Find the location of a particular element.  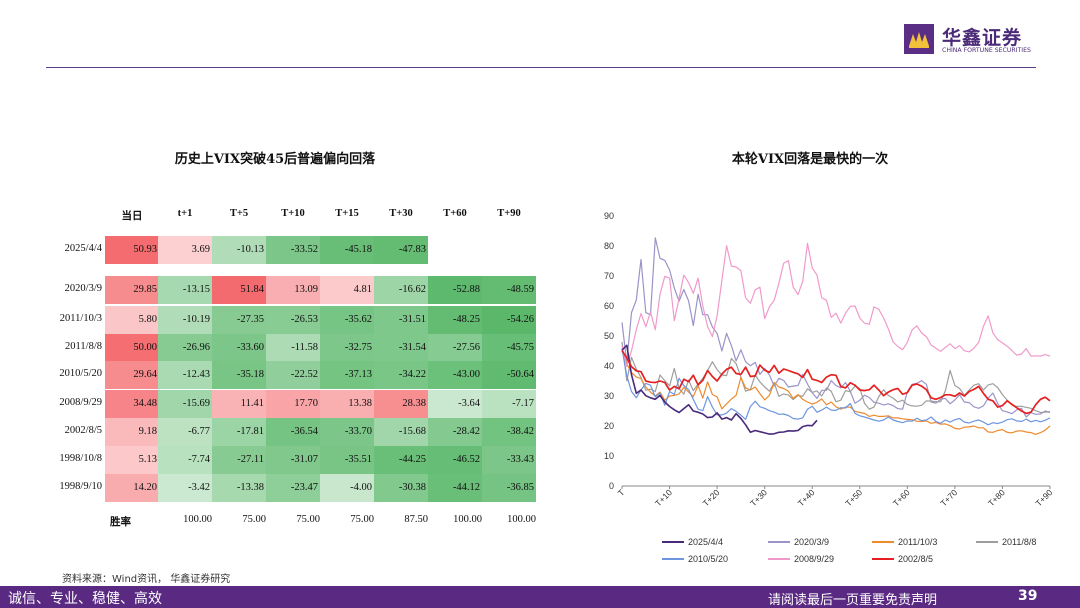

y-tick-label: 20 is located at coordinates (609, 426).